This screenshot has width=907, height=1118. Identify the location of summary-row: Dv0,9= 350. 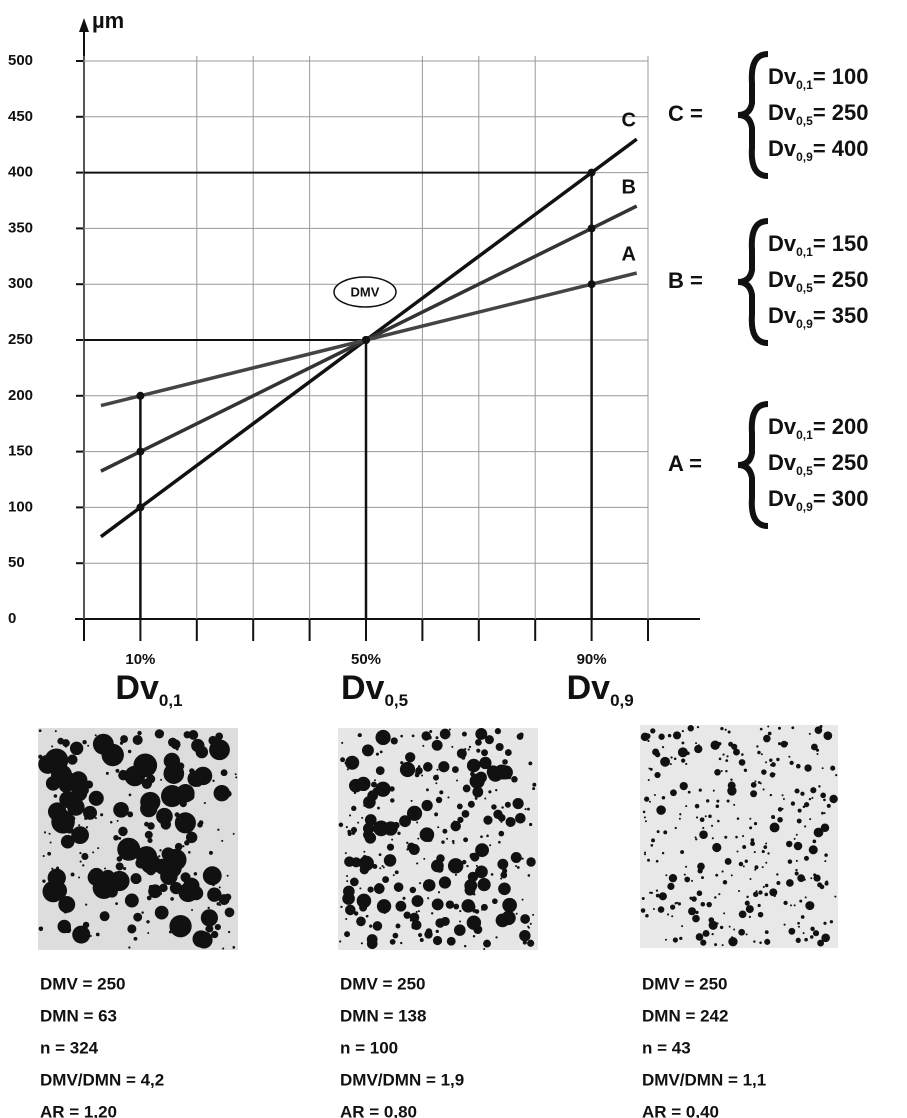
(818, 317).